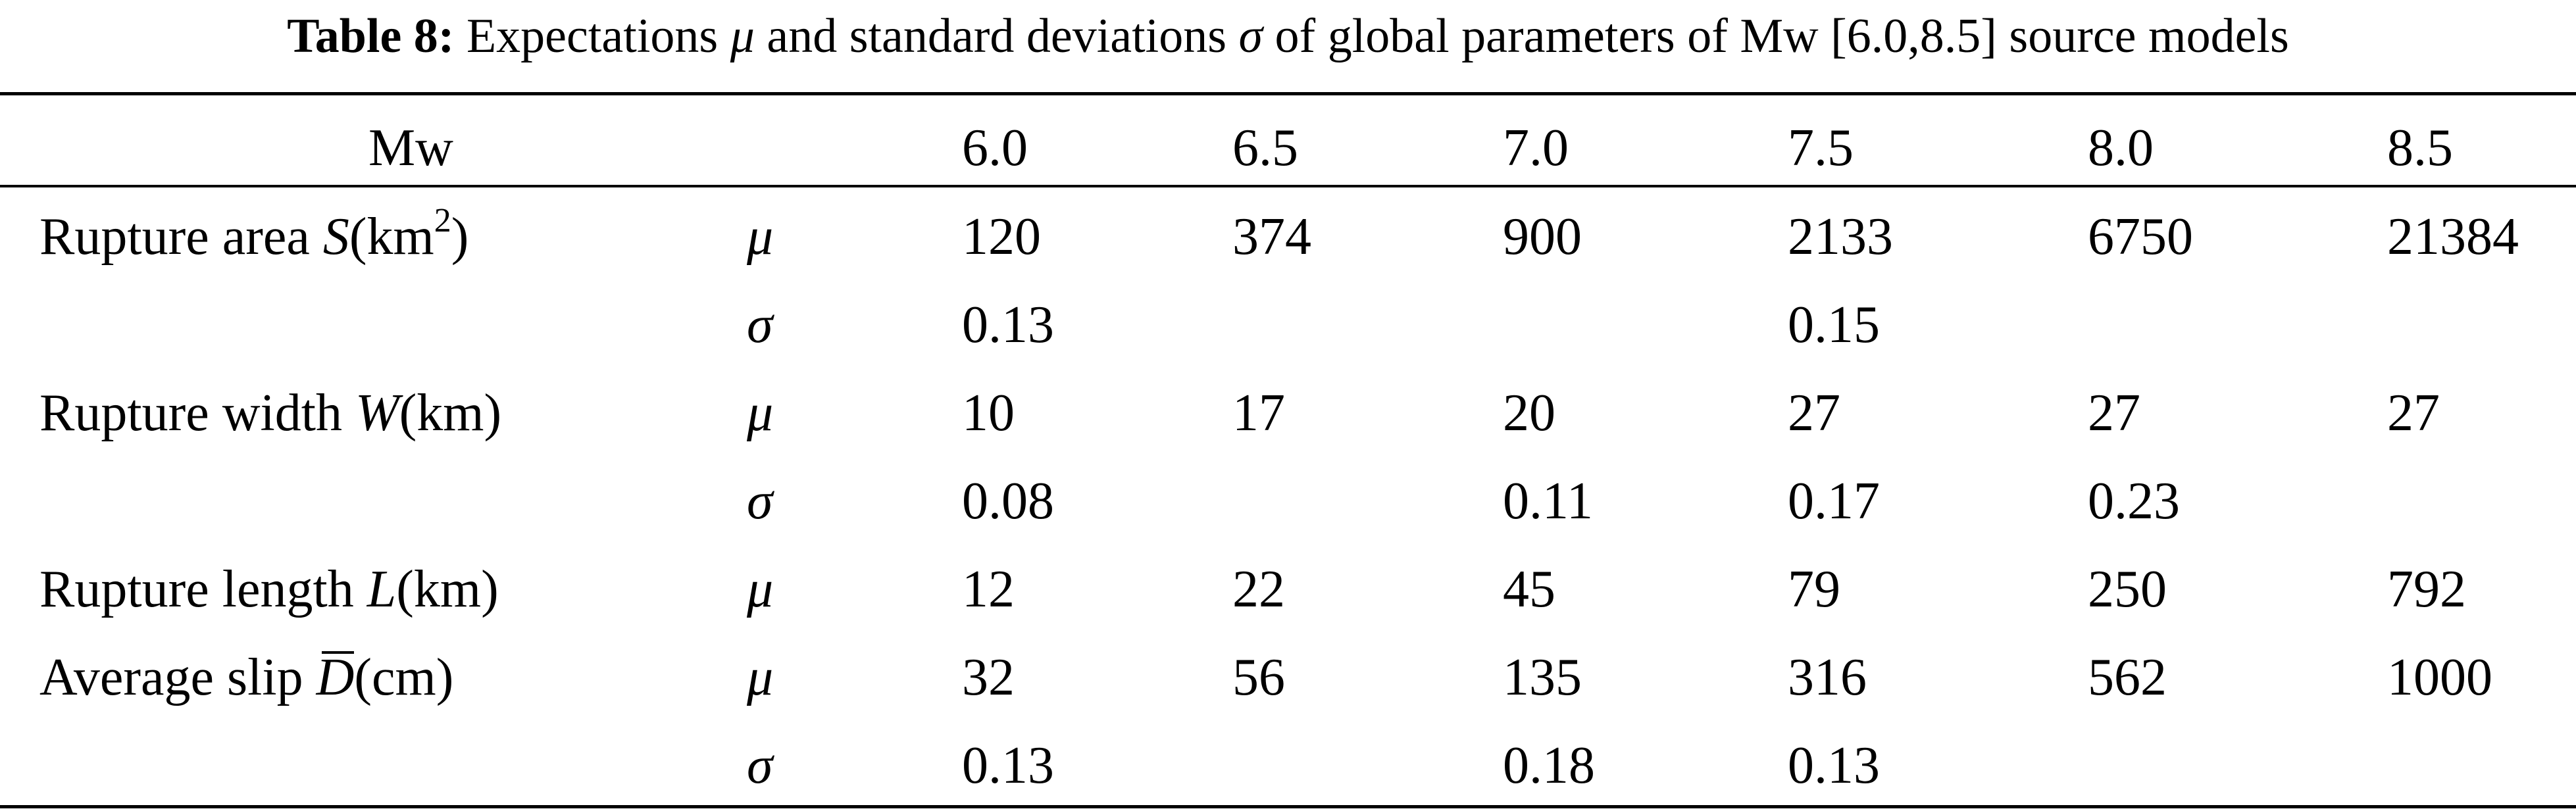 The height and width of the screenshot is (811, 2576). Describe the element at coordinates (377, 413) in the screenshot. I see `row-label-variable: W` at that location.